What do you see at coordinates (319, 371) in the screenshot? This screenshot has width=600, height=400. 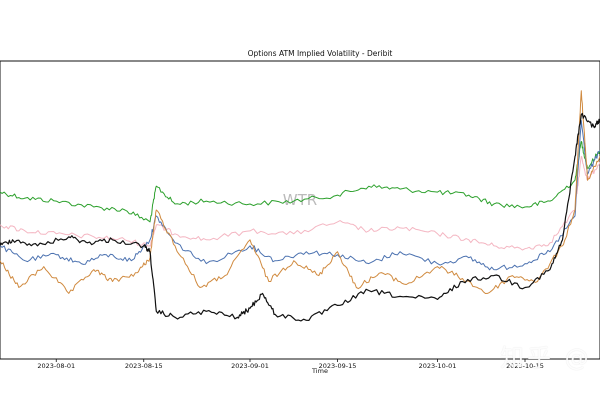 I see `x-axis-label: Time` at bounding box center [319, 371].